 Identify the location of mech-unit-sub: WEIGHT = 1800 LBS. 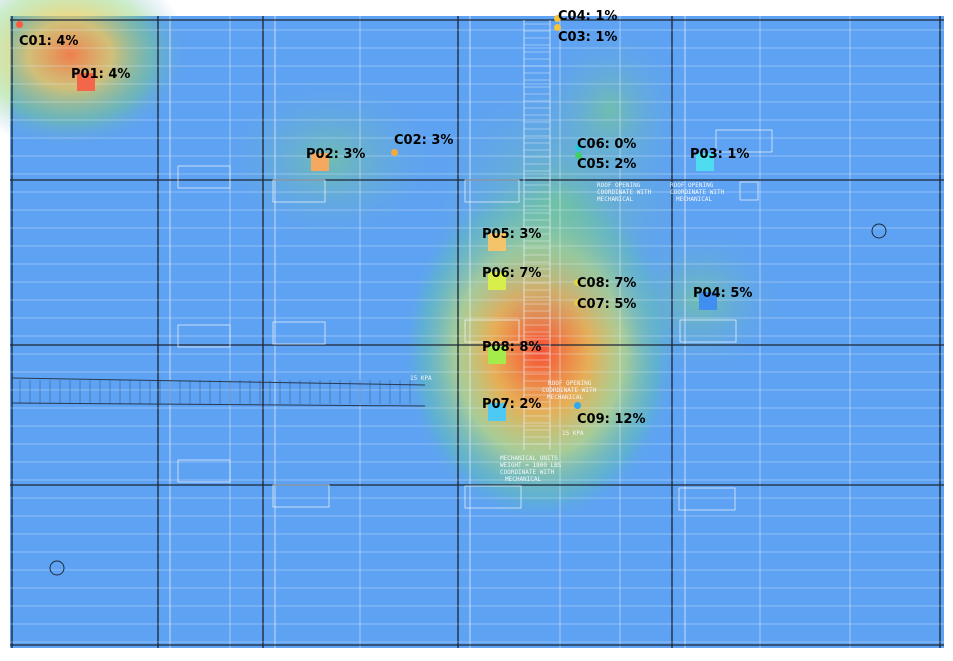
(531, 465).